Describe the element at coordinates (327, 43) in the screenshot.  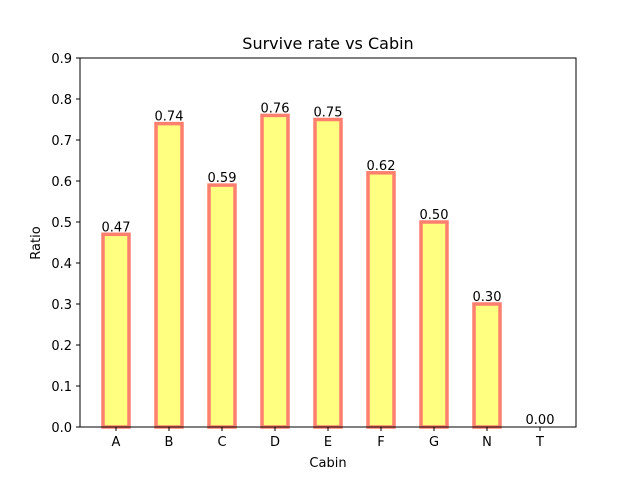
I see `chart-title: Survive rate vs Cabin` at that location.